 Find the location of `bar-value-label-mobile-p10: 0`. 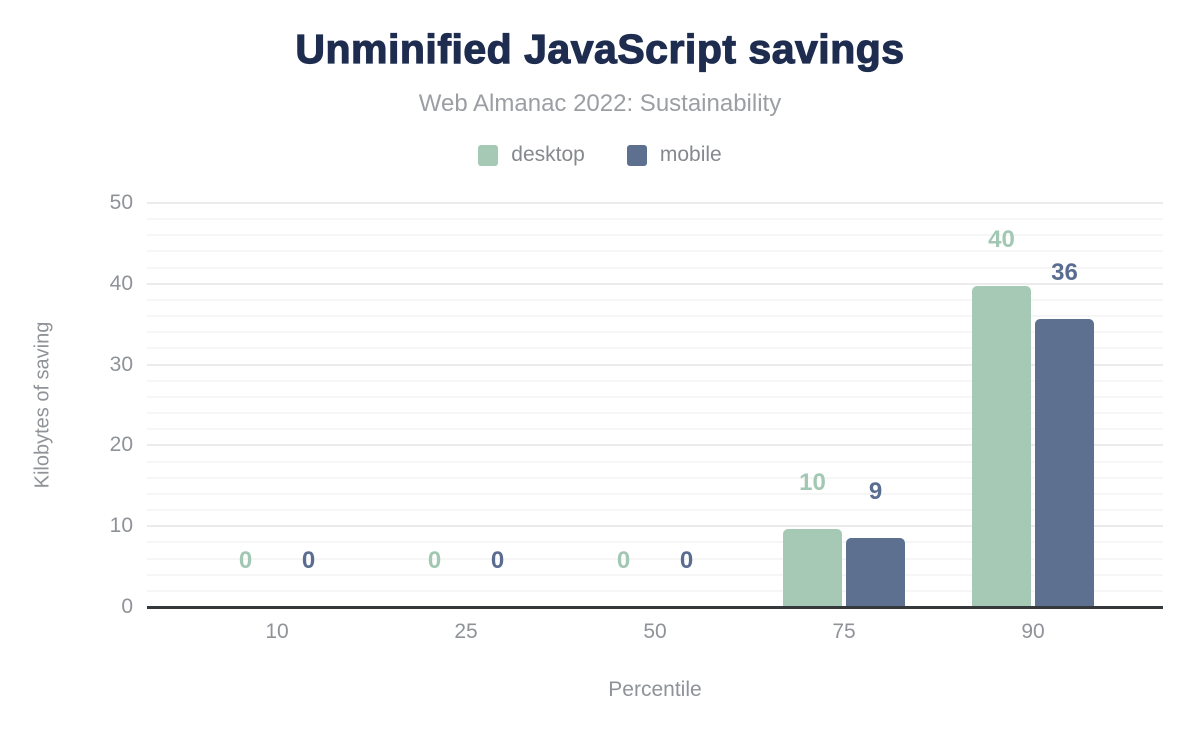

bar-value-label-mobile-p10: 0 is located at coordinates (308, 560).